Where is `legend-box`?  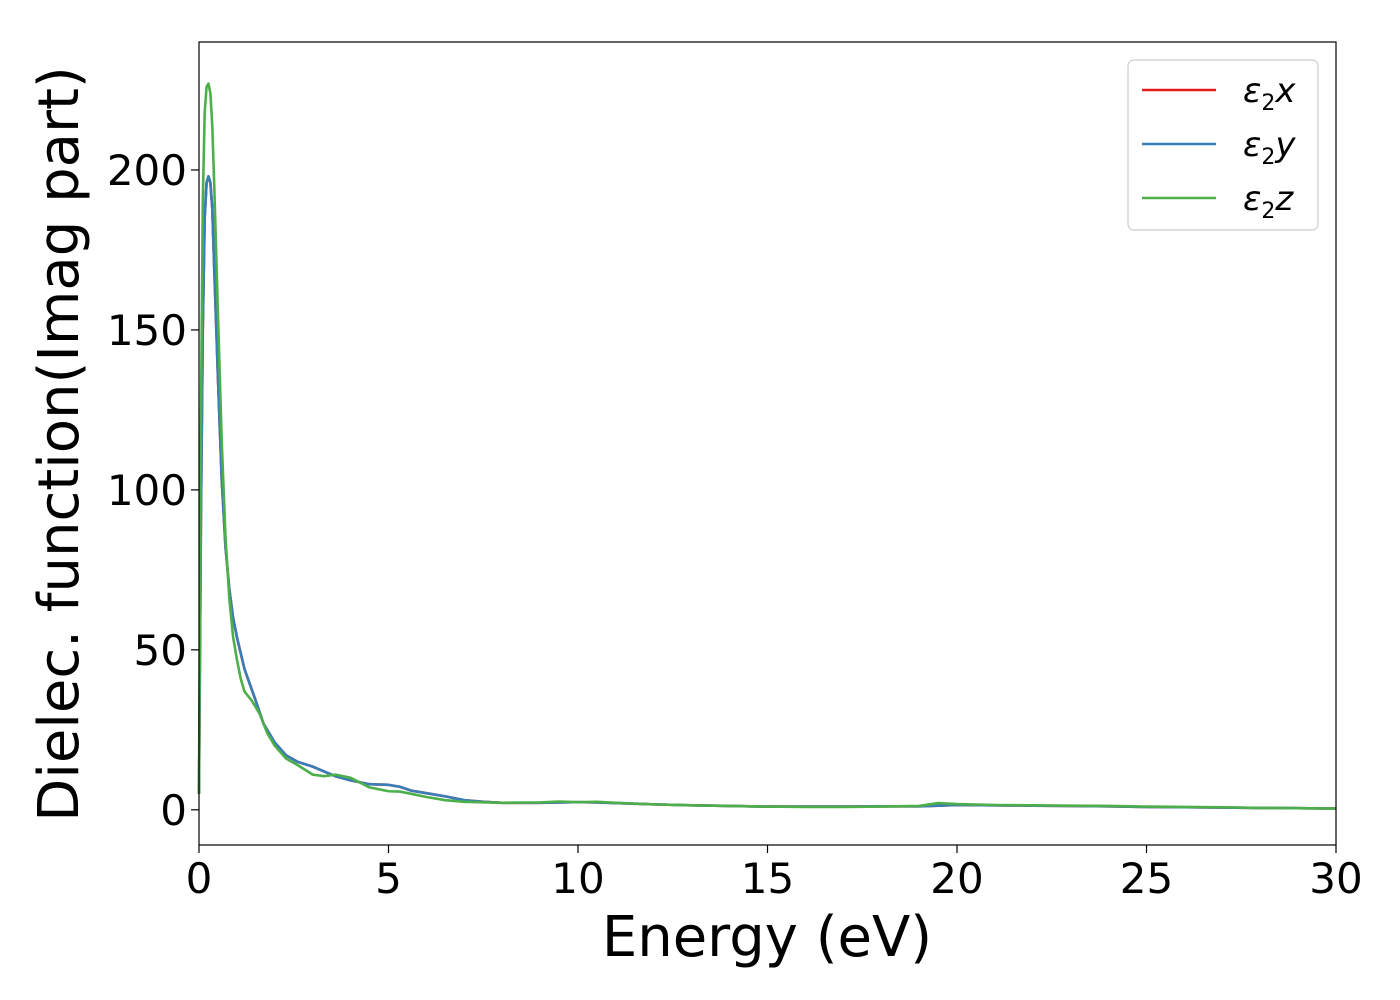 legend-box is located at coordinates (1223, 145).